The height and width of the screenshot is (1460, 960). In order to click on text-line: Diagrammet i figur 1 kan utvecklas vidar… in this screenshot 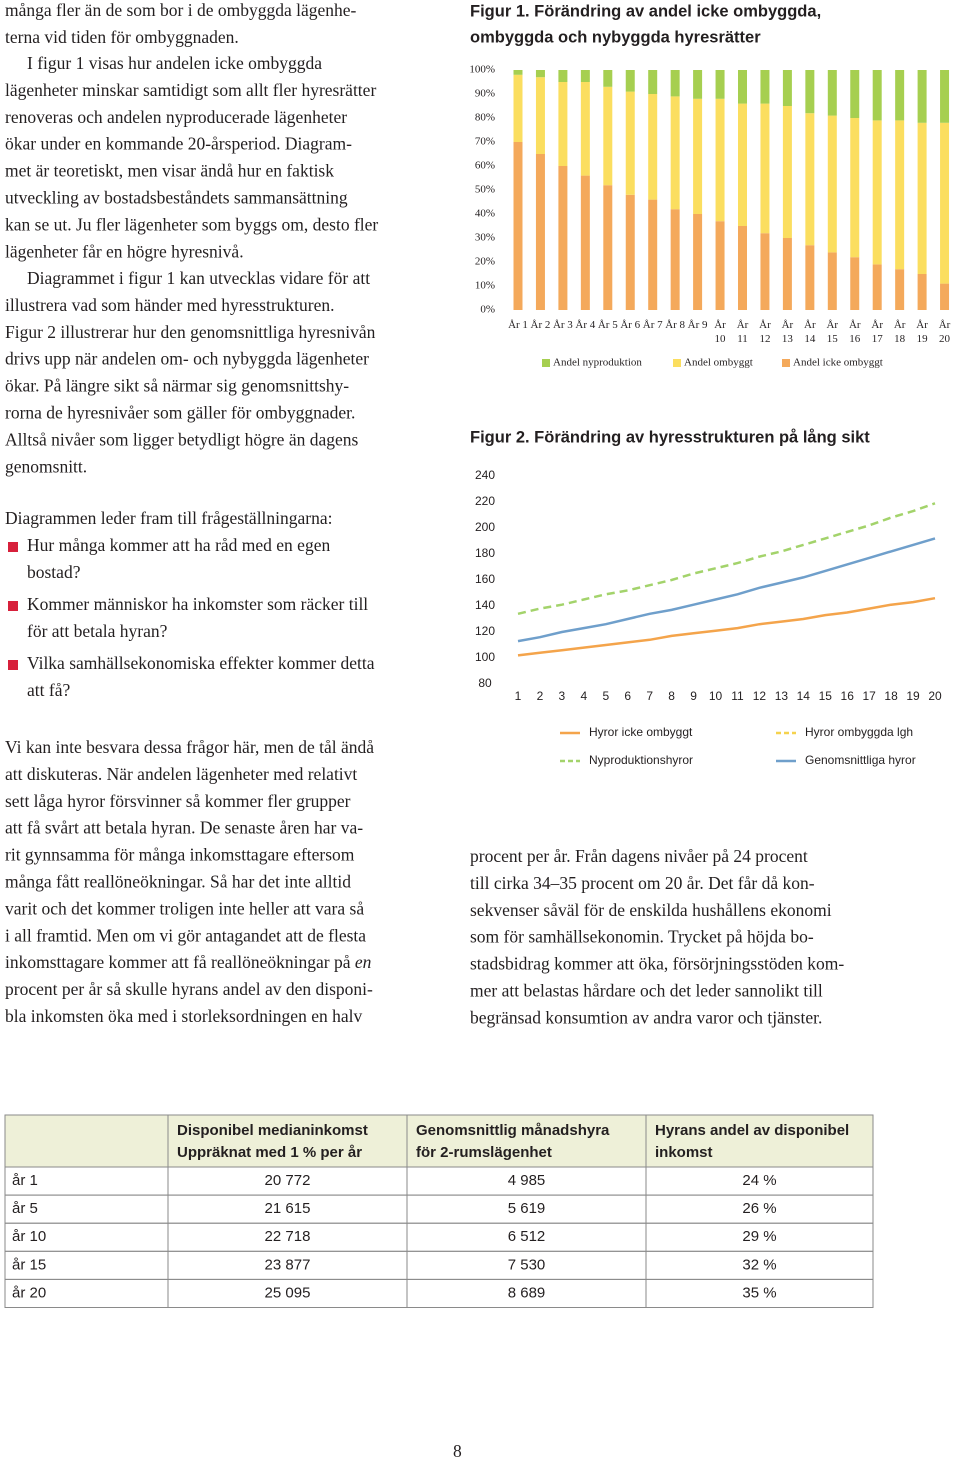, I will do `click(198, 278)`.